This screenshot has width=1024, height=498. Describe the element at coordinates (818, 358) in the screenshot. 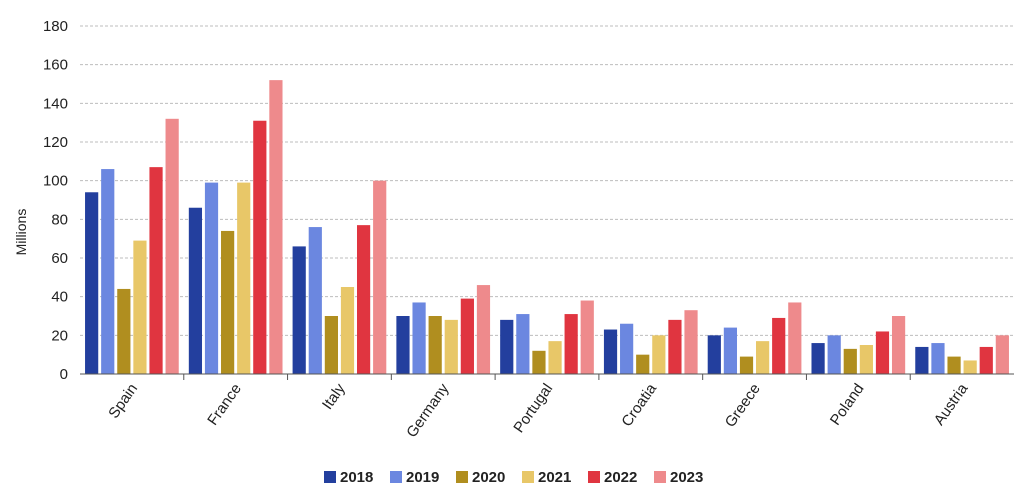

I see `bar-2018-poland` at that location.